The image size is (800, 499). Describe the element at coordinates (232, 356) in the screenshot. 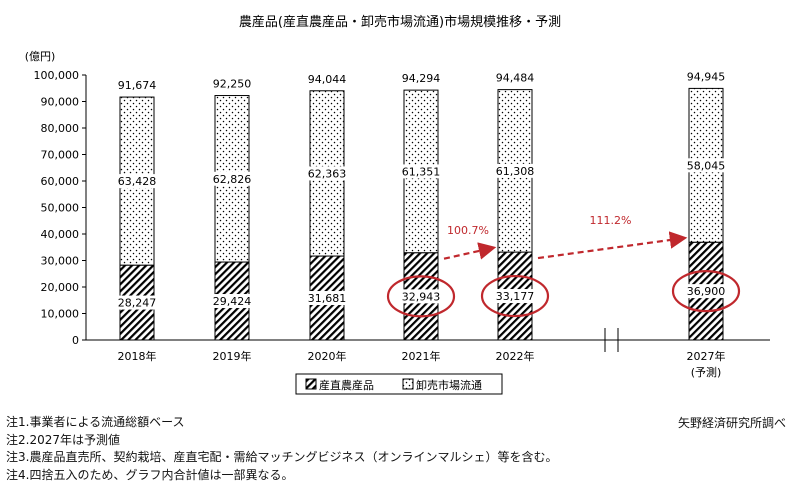

I see `x-tick-label: 2019年` at that location.